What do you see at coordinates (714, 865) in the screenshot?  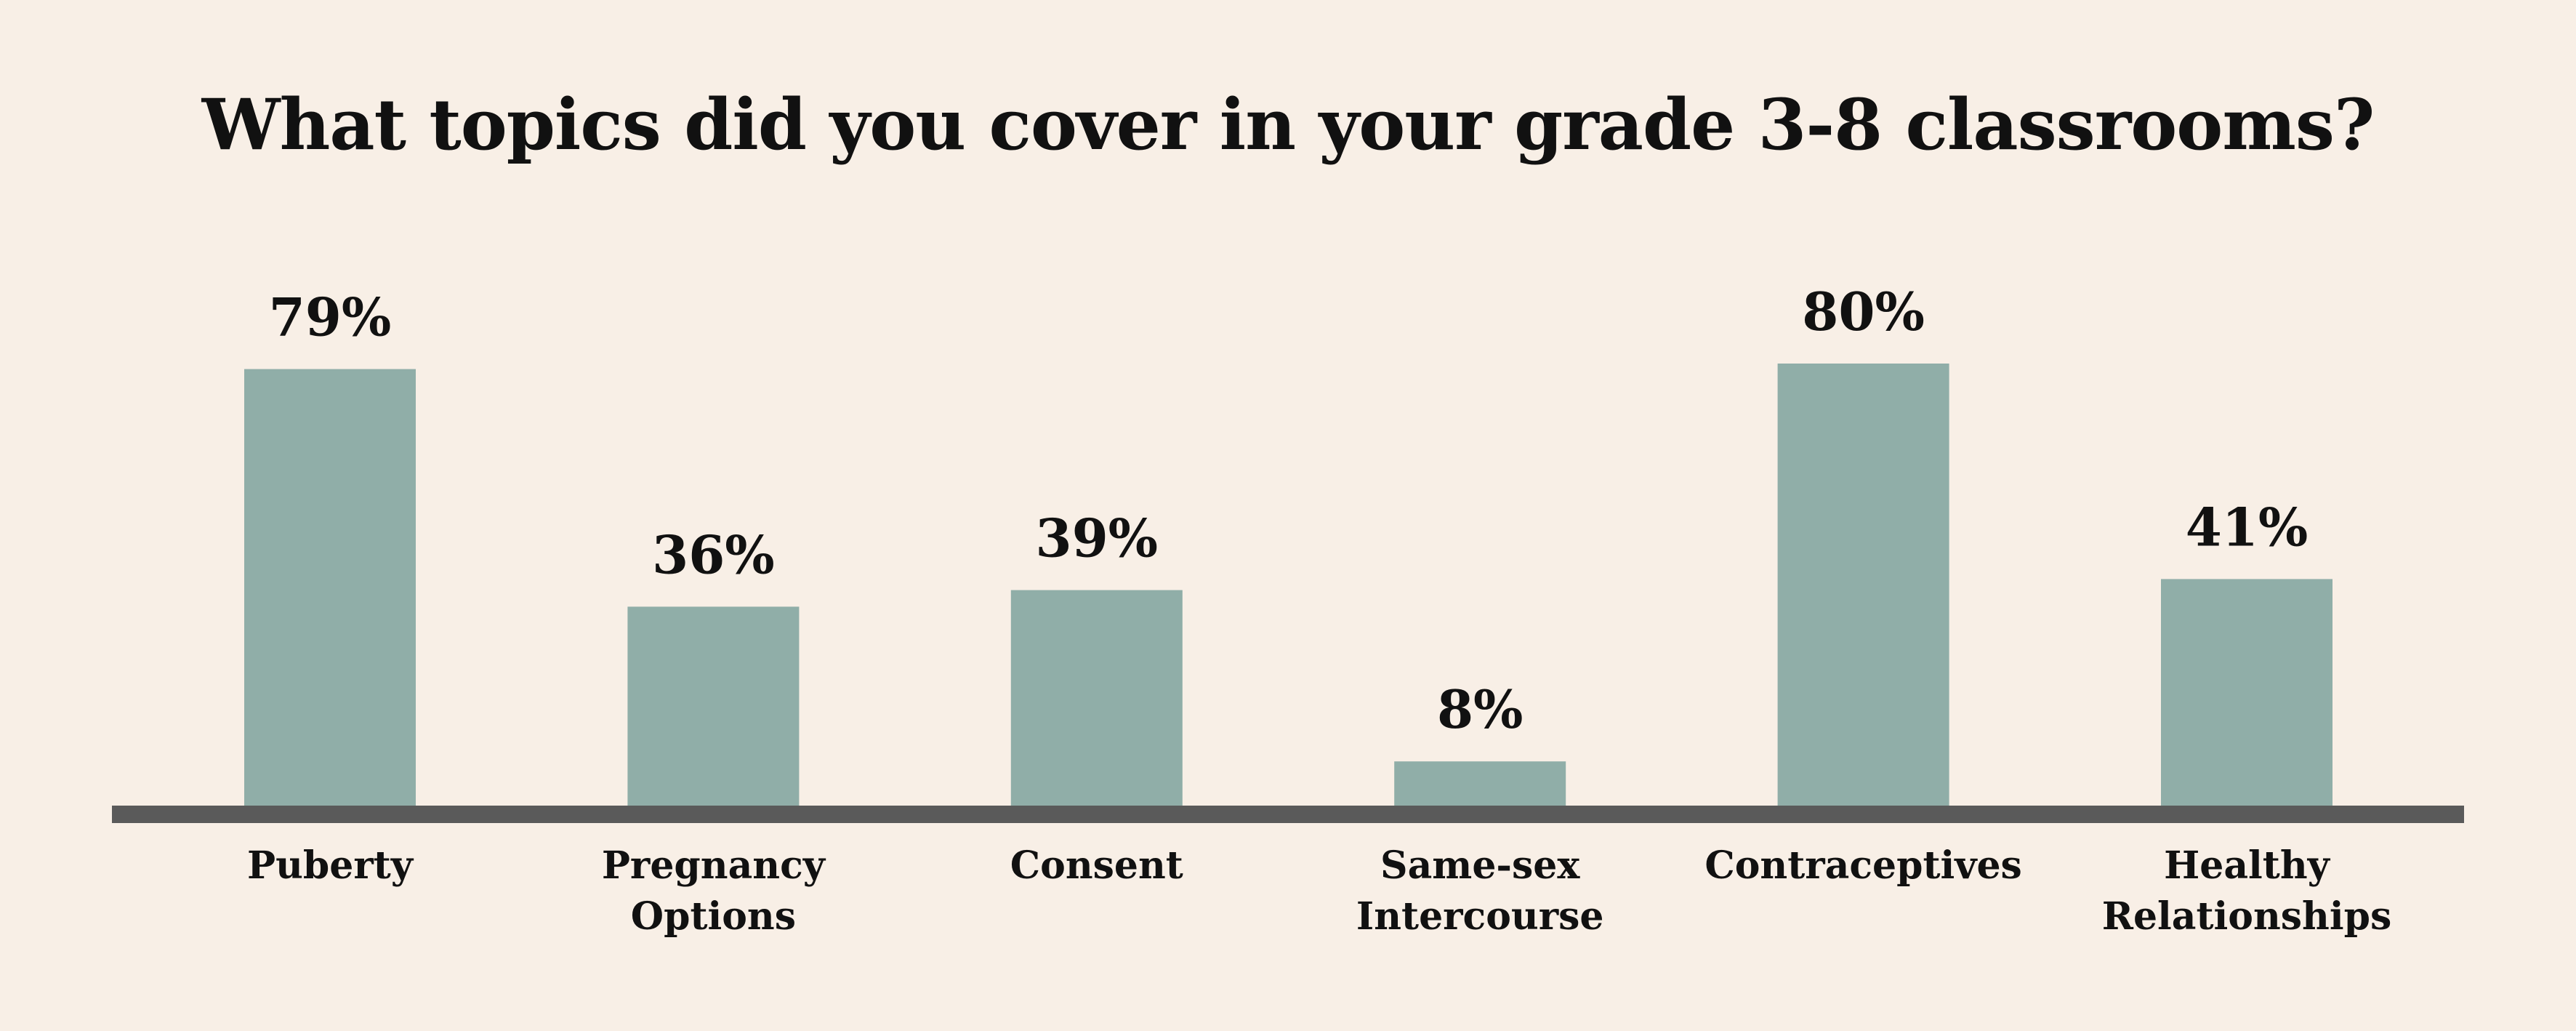 I see `category-label-1-line-0: Pregnancy` at bounding box center [714, 865].